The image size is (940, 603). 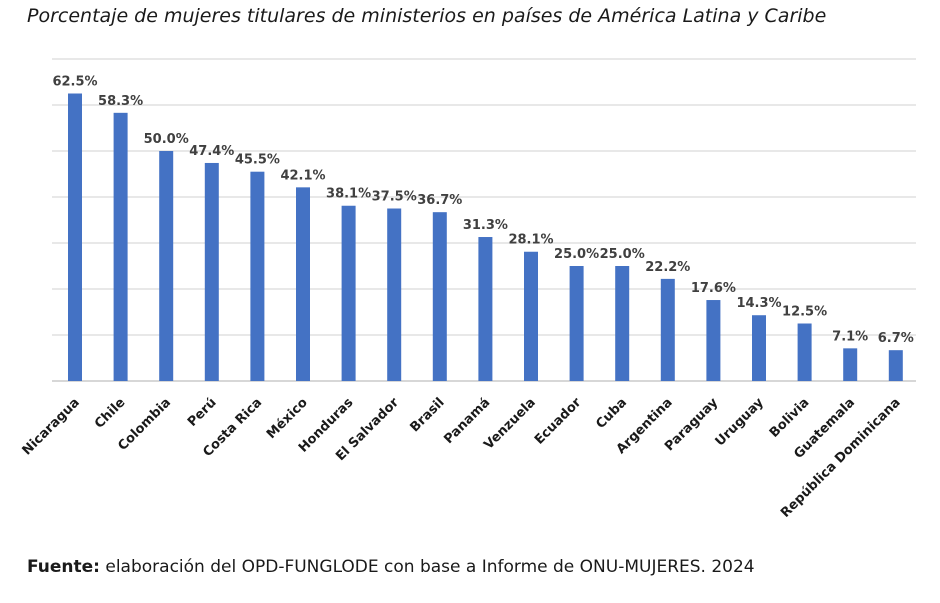 I want to click on data-label: 22.2%, so click(x=667, y=267).